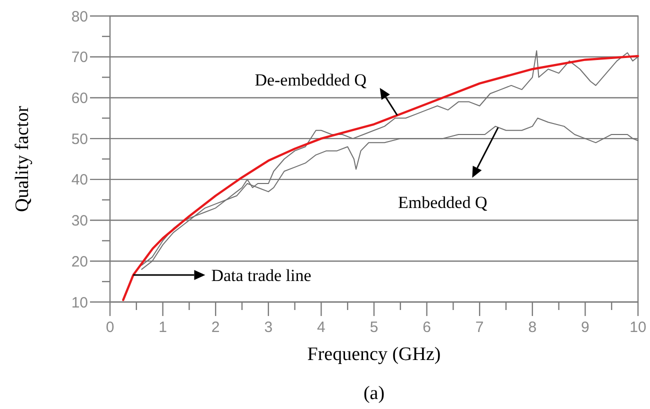  I want to click on y-tick-label: 10, so click(79, 303).